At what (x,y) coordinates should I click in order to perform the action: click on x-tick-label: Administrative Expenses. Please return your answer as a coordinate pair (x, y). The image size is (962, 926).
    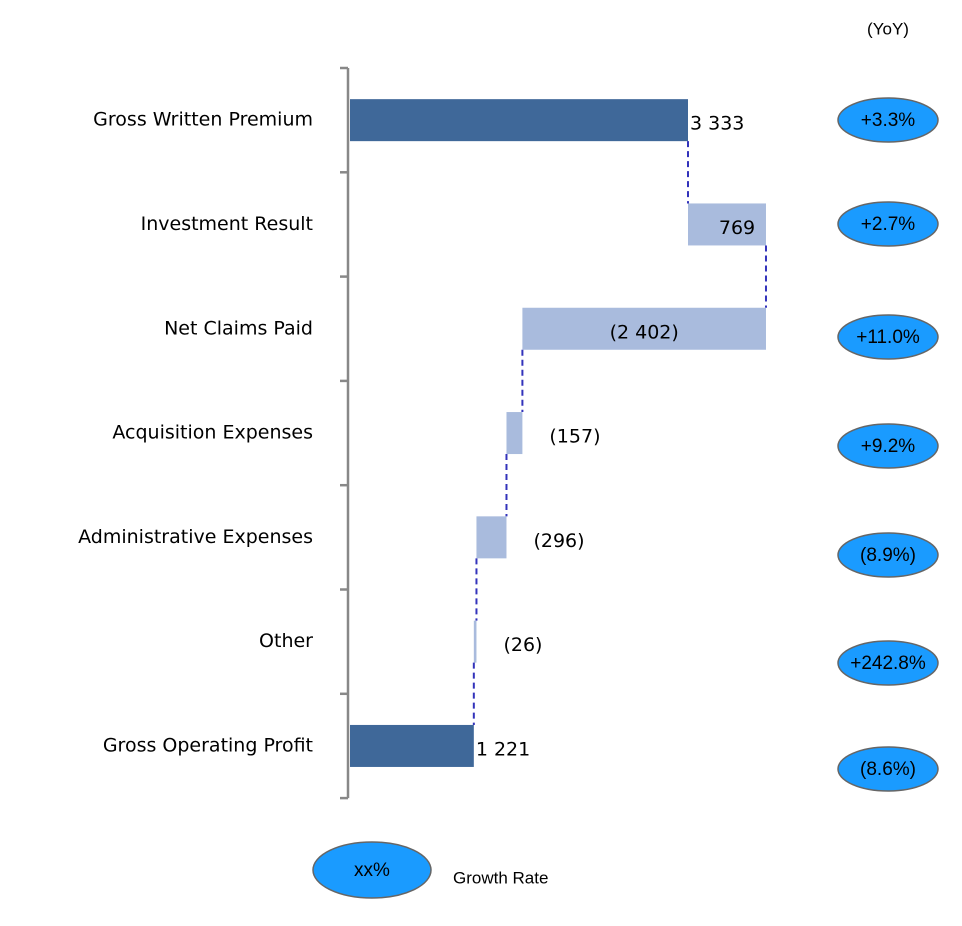
    Looking at the image, I should click on (195, 537).